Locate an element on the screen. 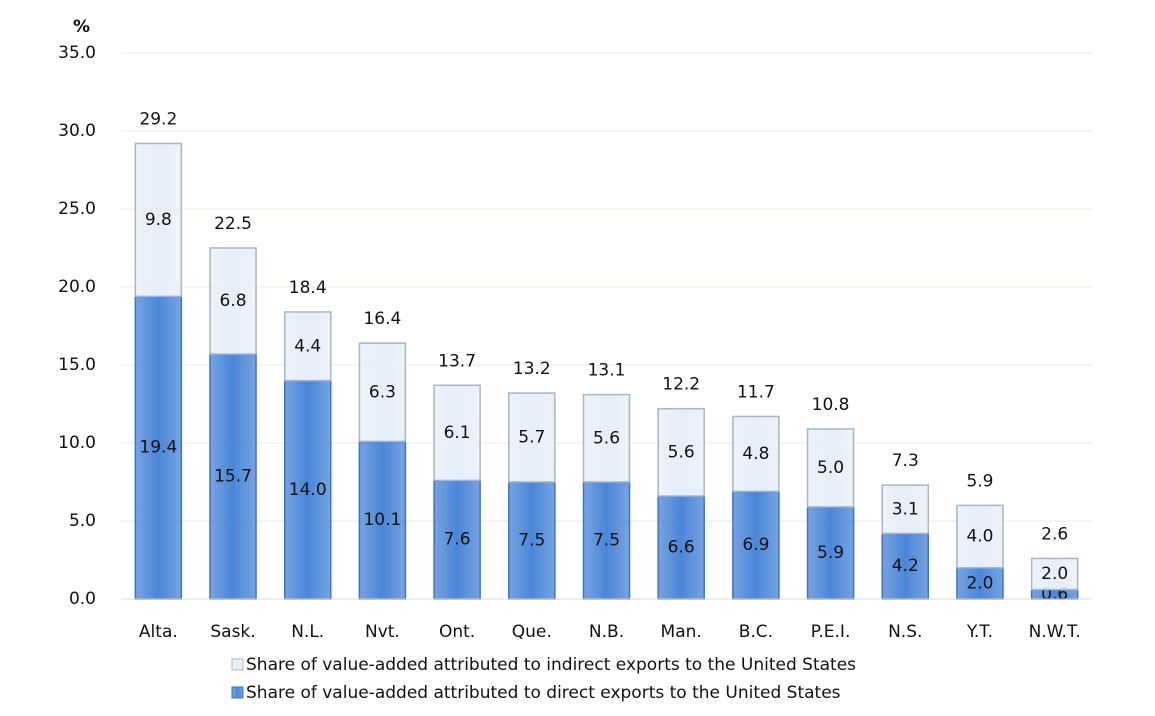 The image size is (1155, 716). x-tick-label: Alta. is located at coordinates (158, 632).